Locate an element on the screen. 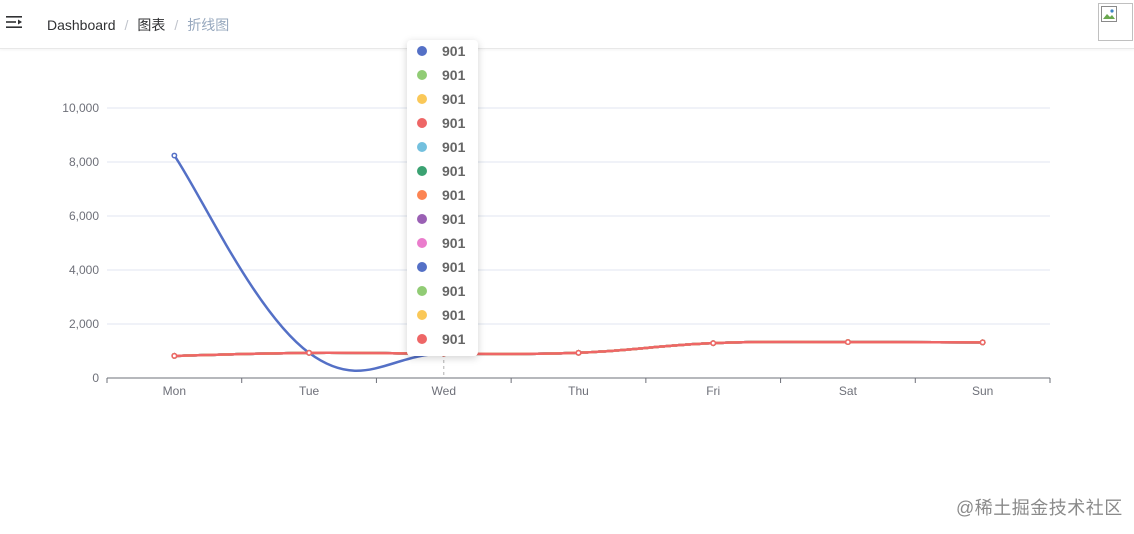 This screenshot has height=534, width=1134. y-tick-label: 8,000 is located at coordinates (84, 162).